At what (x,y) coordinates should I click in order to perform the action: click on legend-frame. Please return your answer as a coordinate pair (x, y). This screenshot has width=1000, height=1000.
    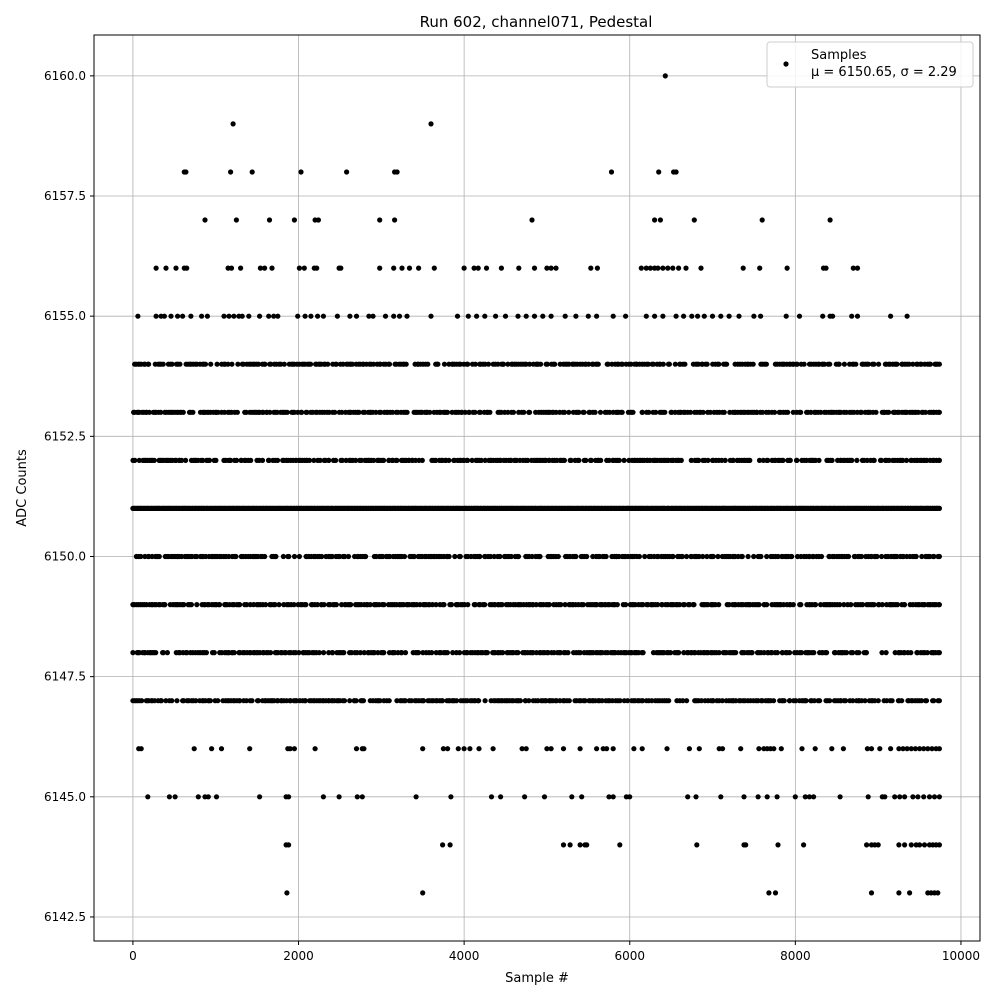
    Looking at the image, I should click on (870, 64).